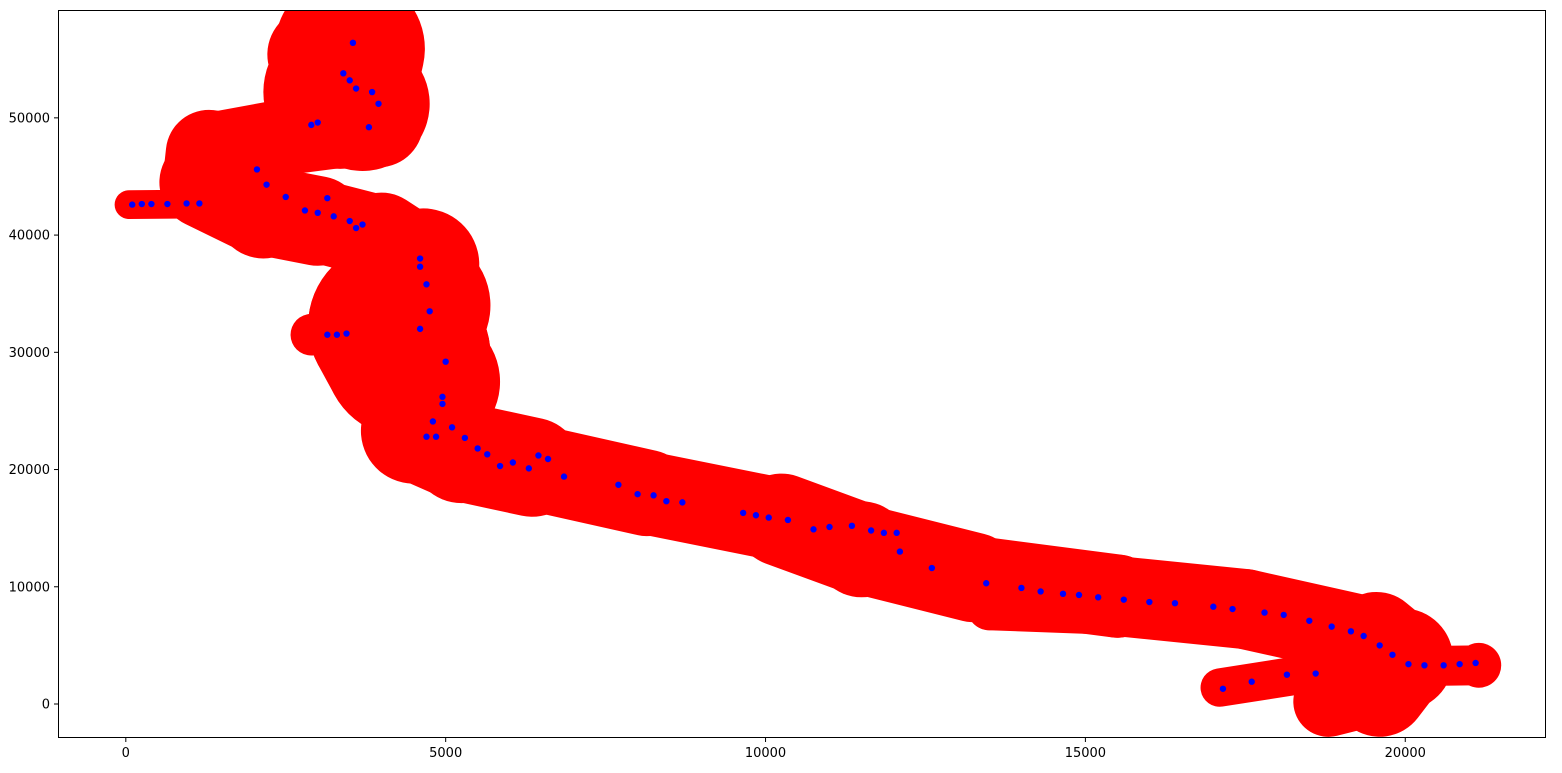 The width and height of the screenshot is (1562, 773). Describe the element at coordinates (33, 412) in the screenshot. I see `y-axis: 0 10000 20000 30000 40000 50000` at that location.